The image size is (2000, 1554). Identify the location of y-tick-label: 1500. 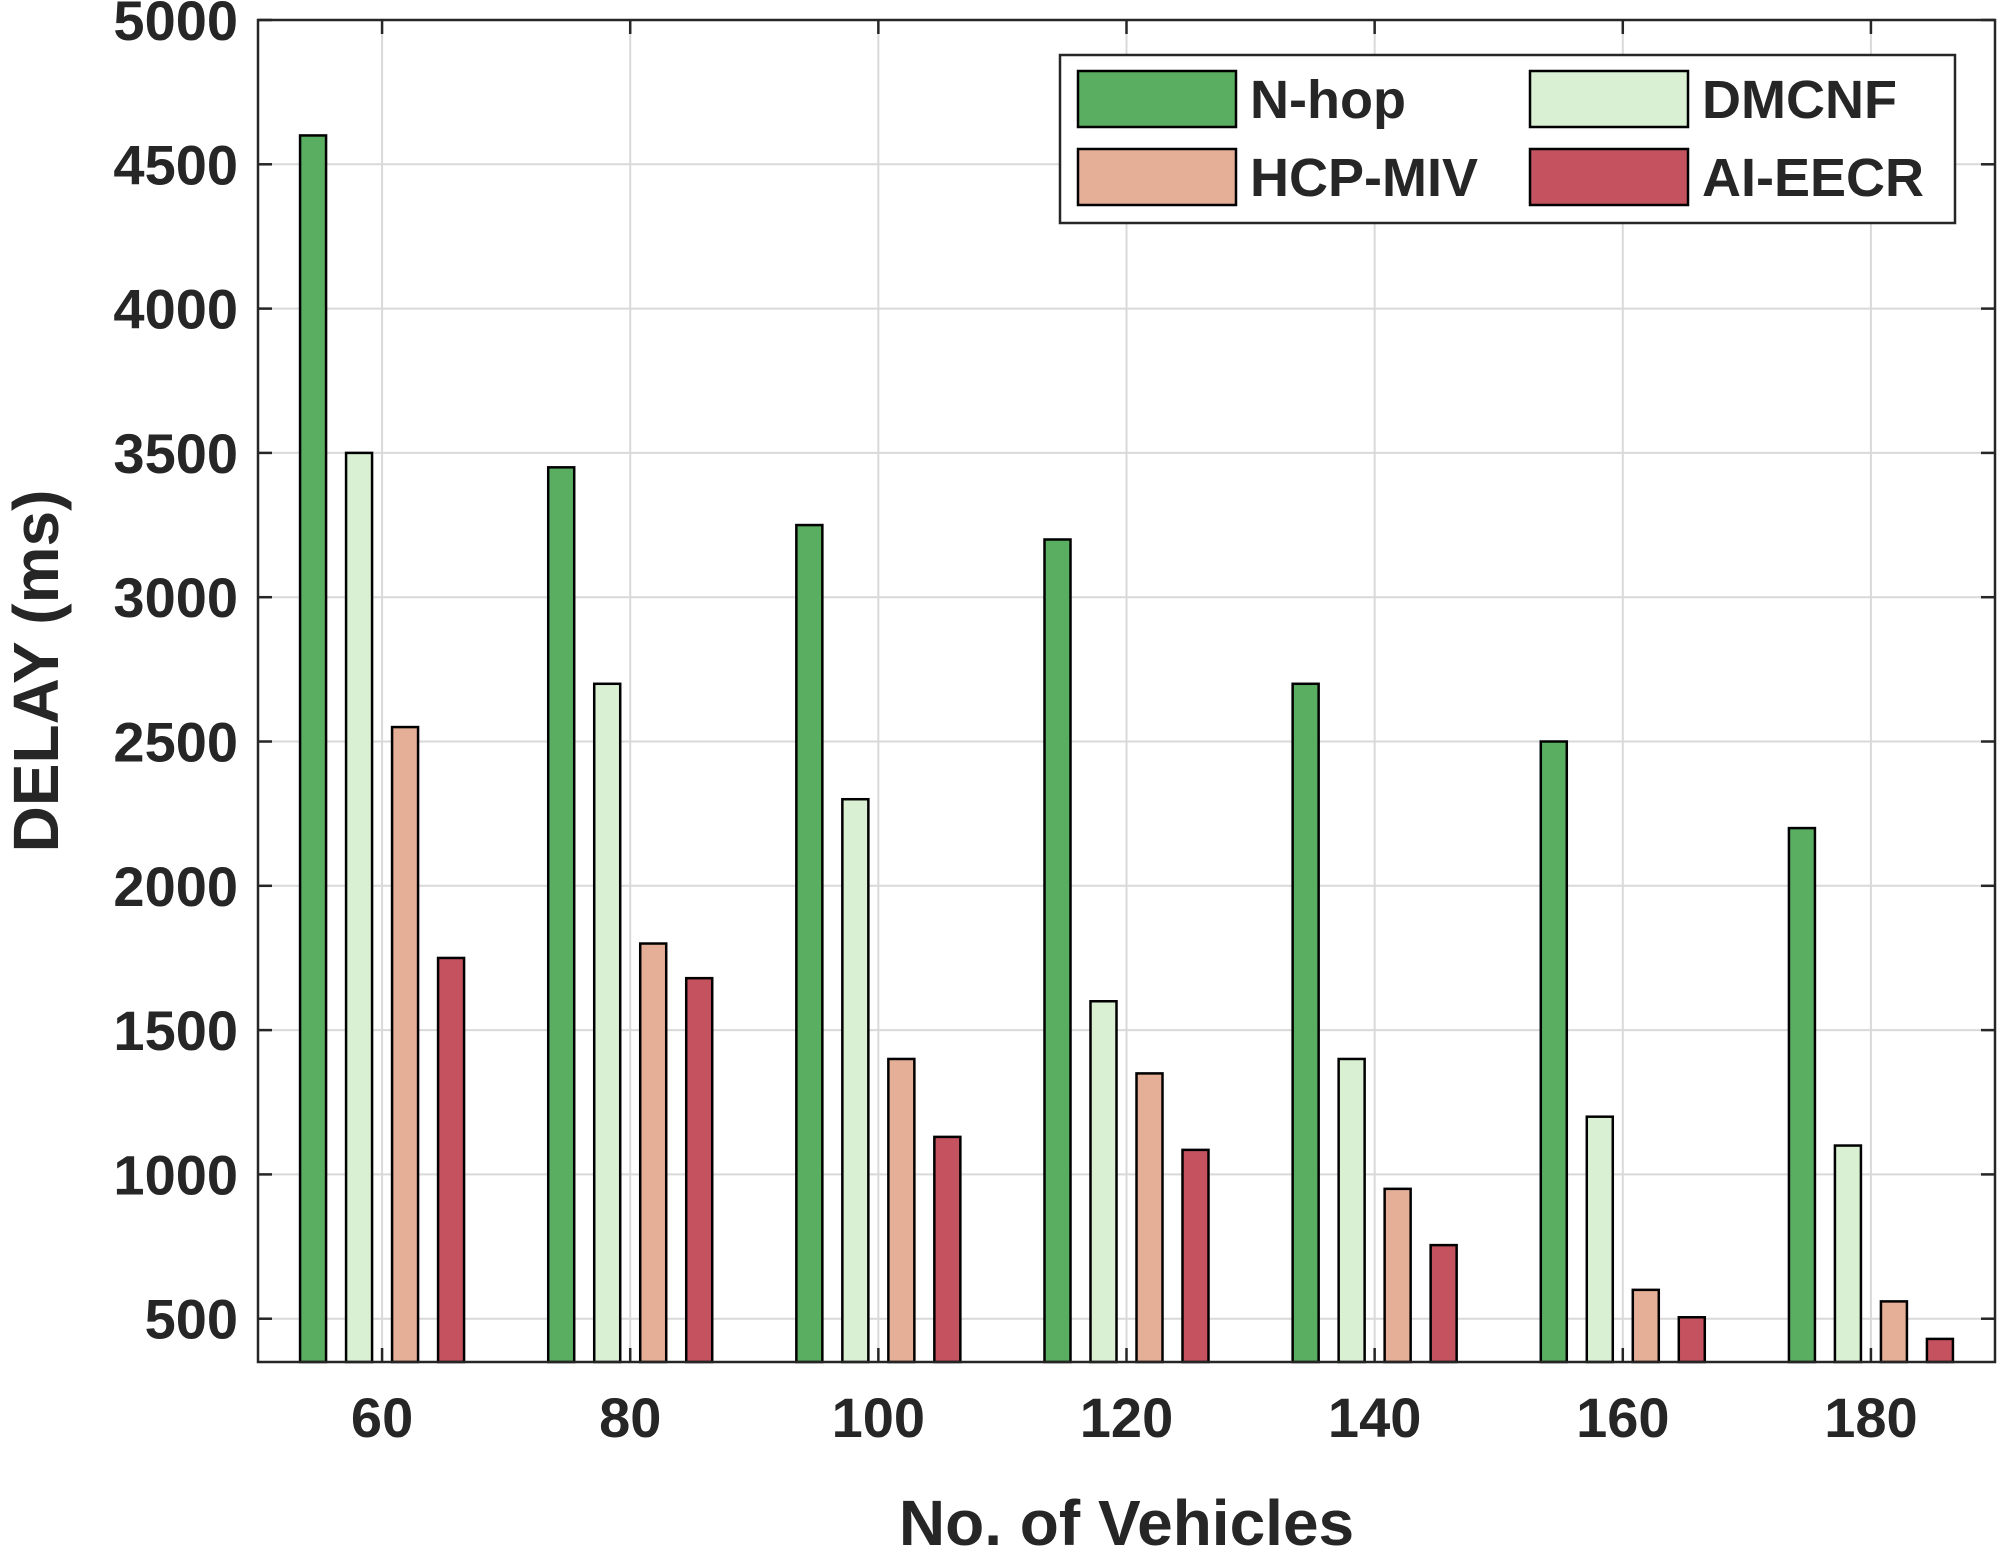
(175, 1030).